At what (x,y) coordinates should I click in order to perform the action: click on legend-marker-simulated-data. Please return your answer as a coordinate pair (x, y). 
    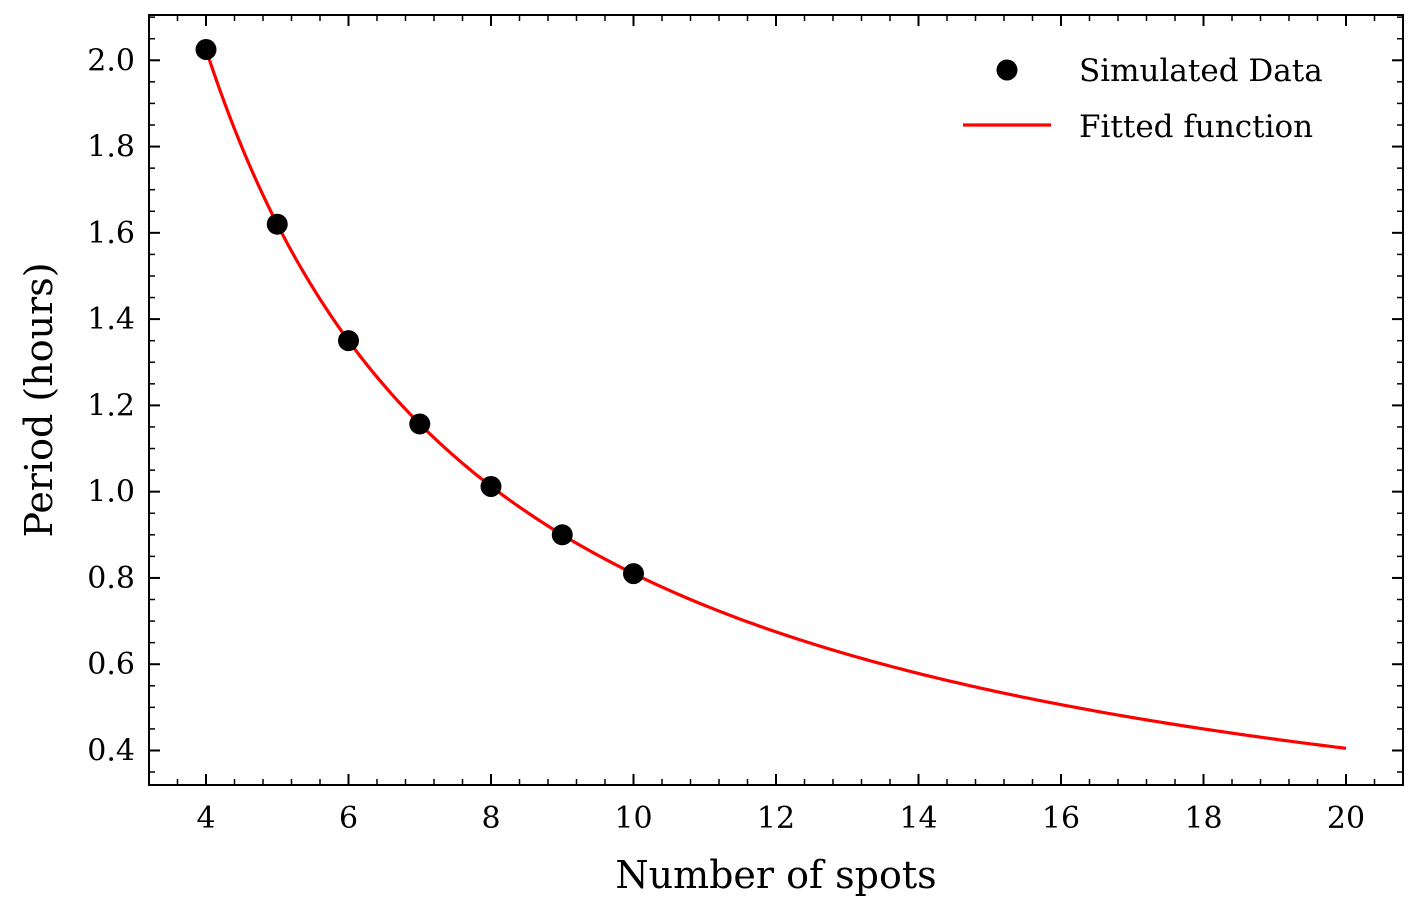
    Looking at the image, I should click on (1007, 70).